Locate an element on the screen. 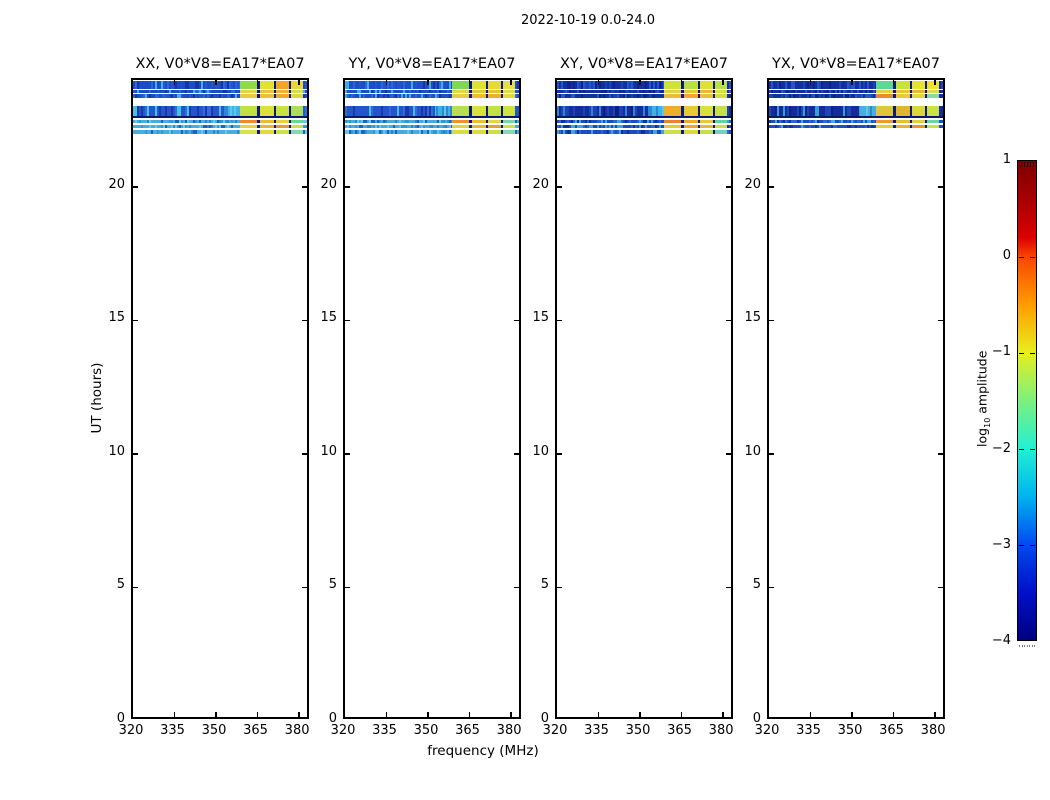  heatmap-band-f is located at coordinates (432, 126).